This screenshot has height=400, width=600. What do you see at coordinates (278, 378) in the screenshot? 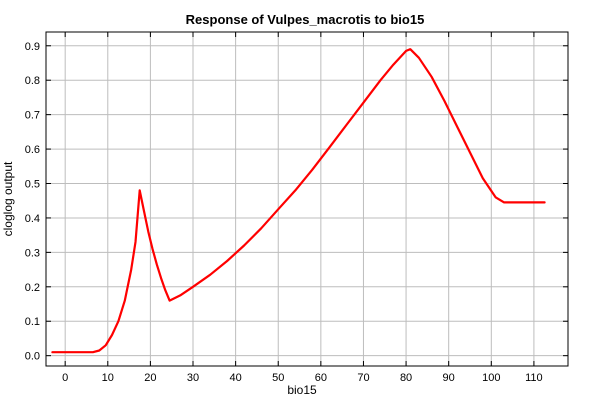
I see `x-tick-label: 50` at bounding box center [278, 378].